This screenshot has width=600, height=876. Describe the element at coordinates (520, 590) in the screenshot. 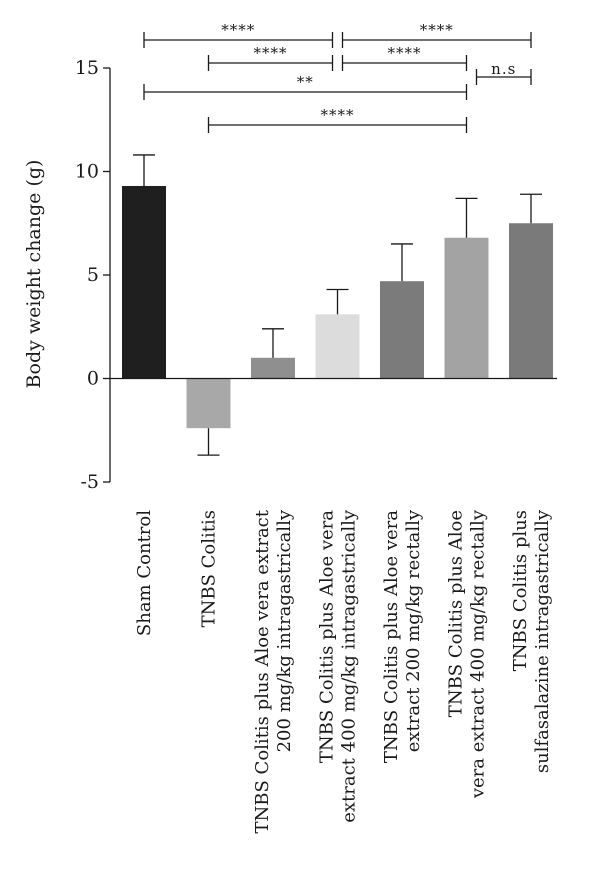

I see `category-label-line: TNBS Colitis plus` at that location.